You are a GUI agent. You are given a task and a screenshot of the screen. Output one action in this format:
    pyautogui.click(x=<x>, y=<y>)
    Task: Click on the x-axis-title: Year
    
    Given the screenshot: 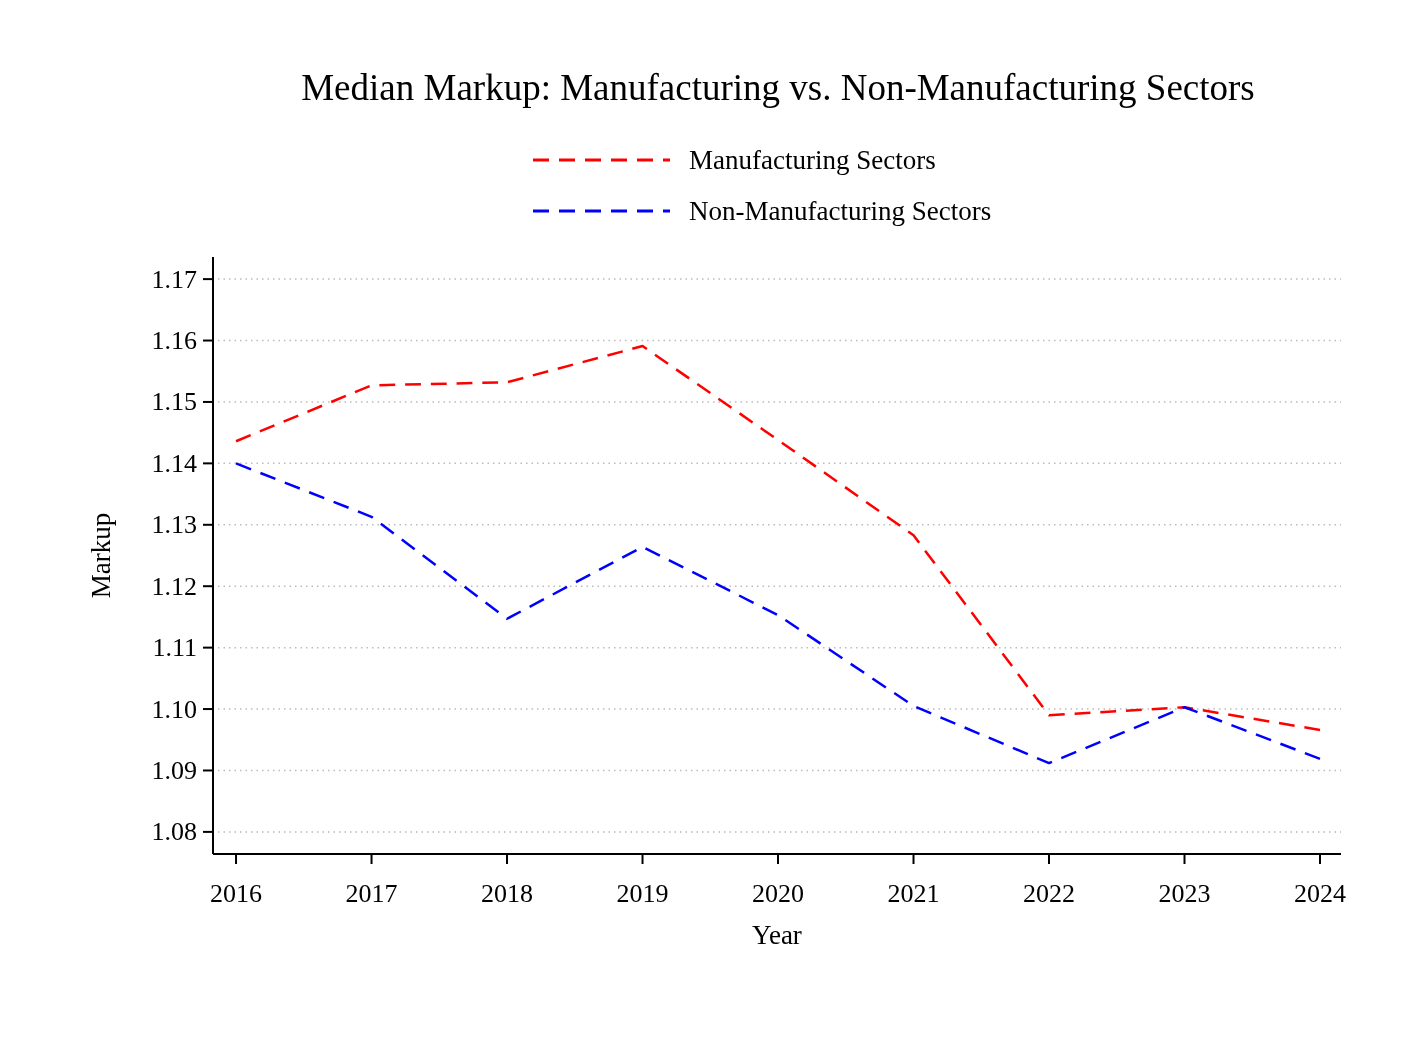 What is the action you would take?
    pyautogui.click(x=777, y=935)
    